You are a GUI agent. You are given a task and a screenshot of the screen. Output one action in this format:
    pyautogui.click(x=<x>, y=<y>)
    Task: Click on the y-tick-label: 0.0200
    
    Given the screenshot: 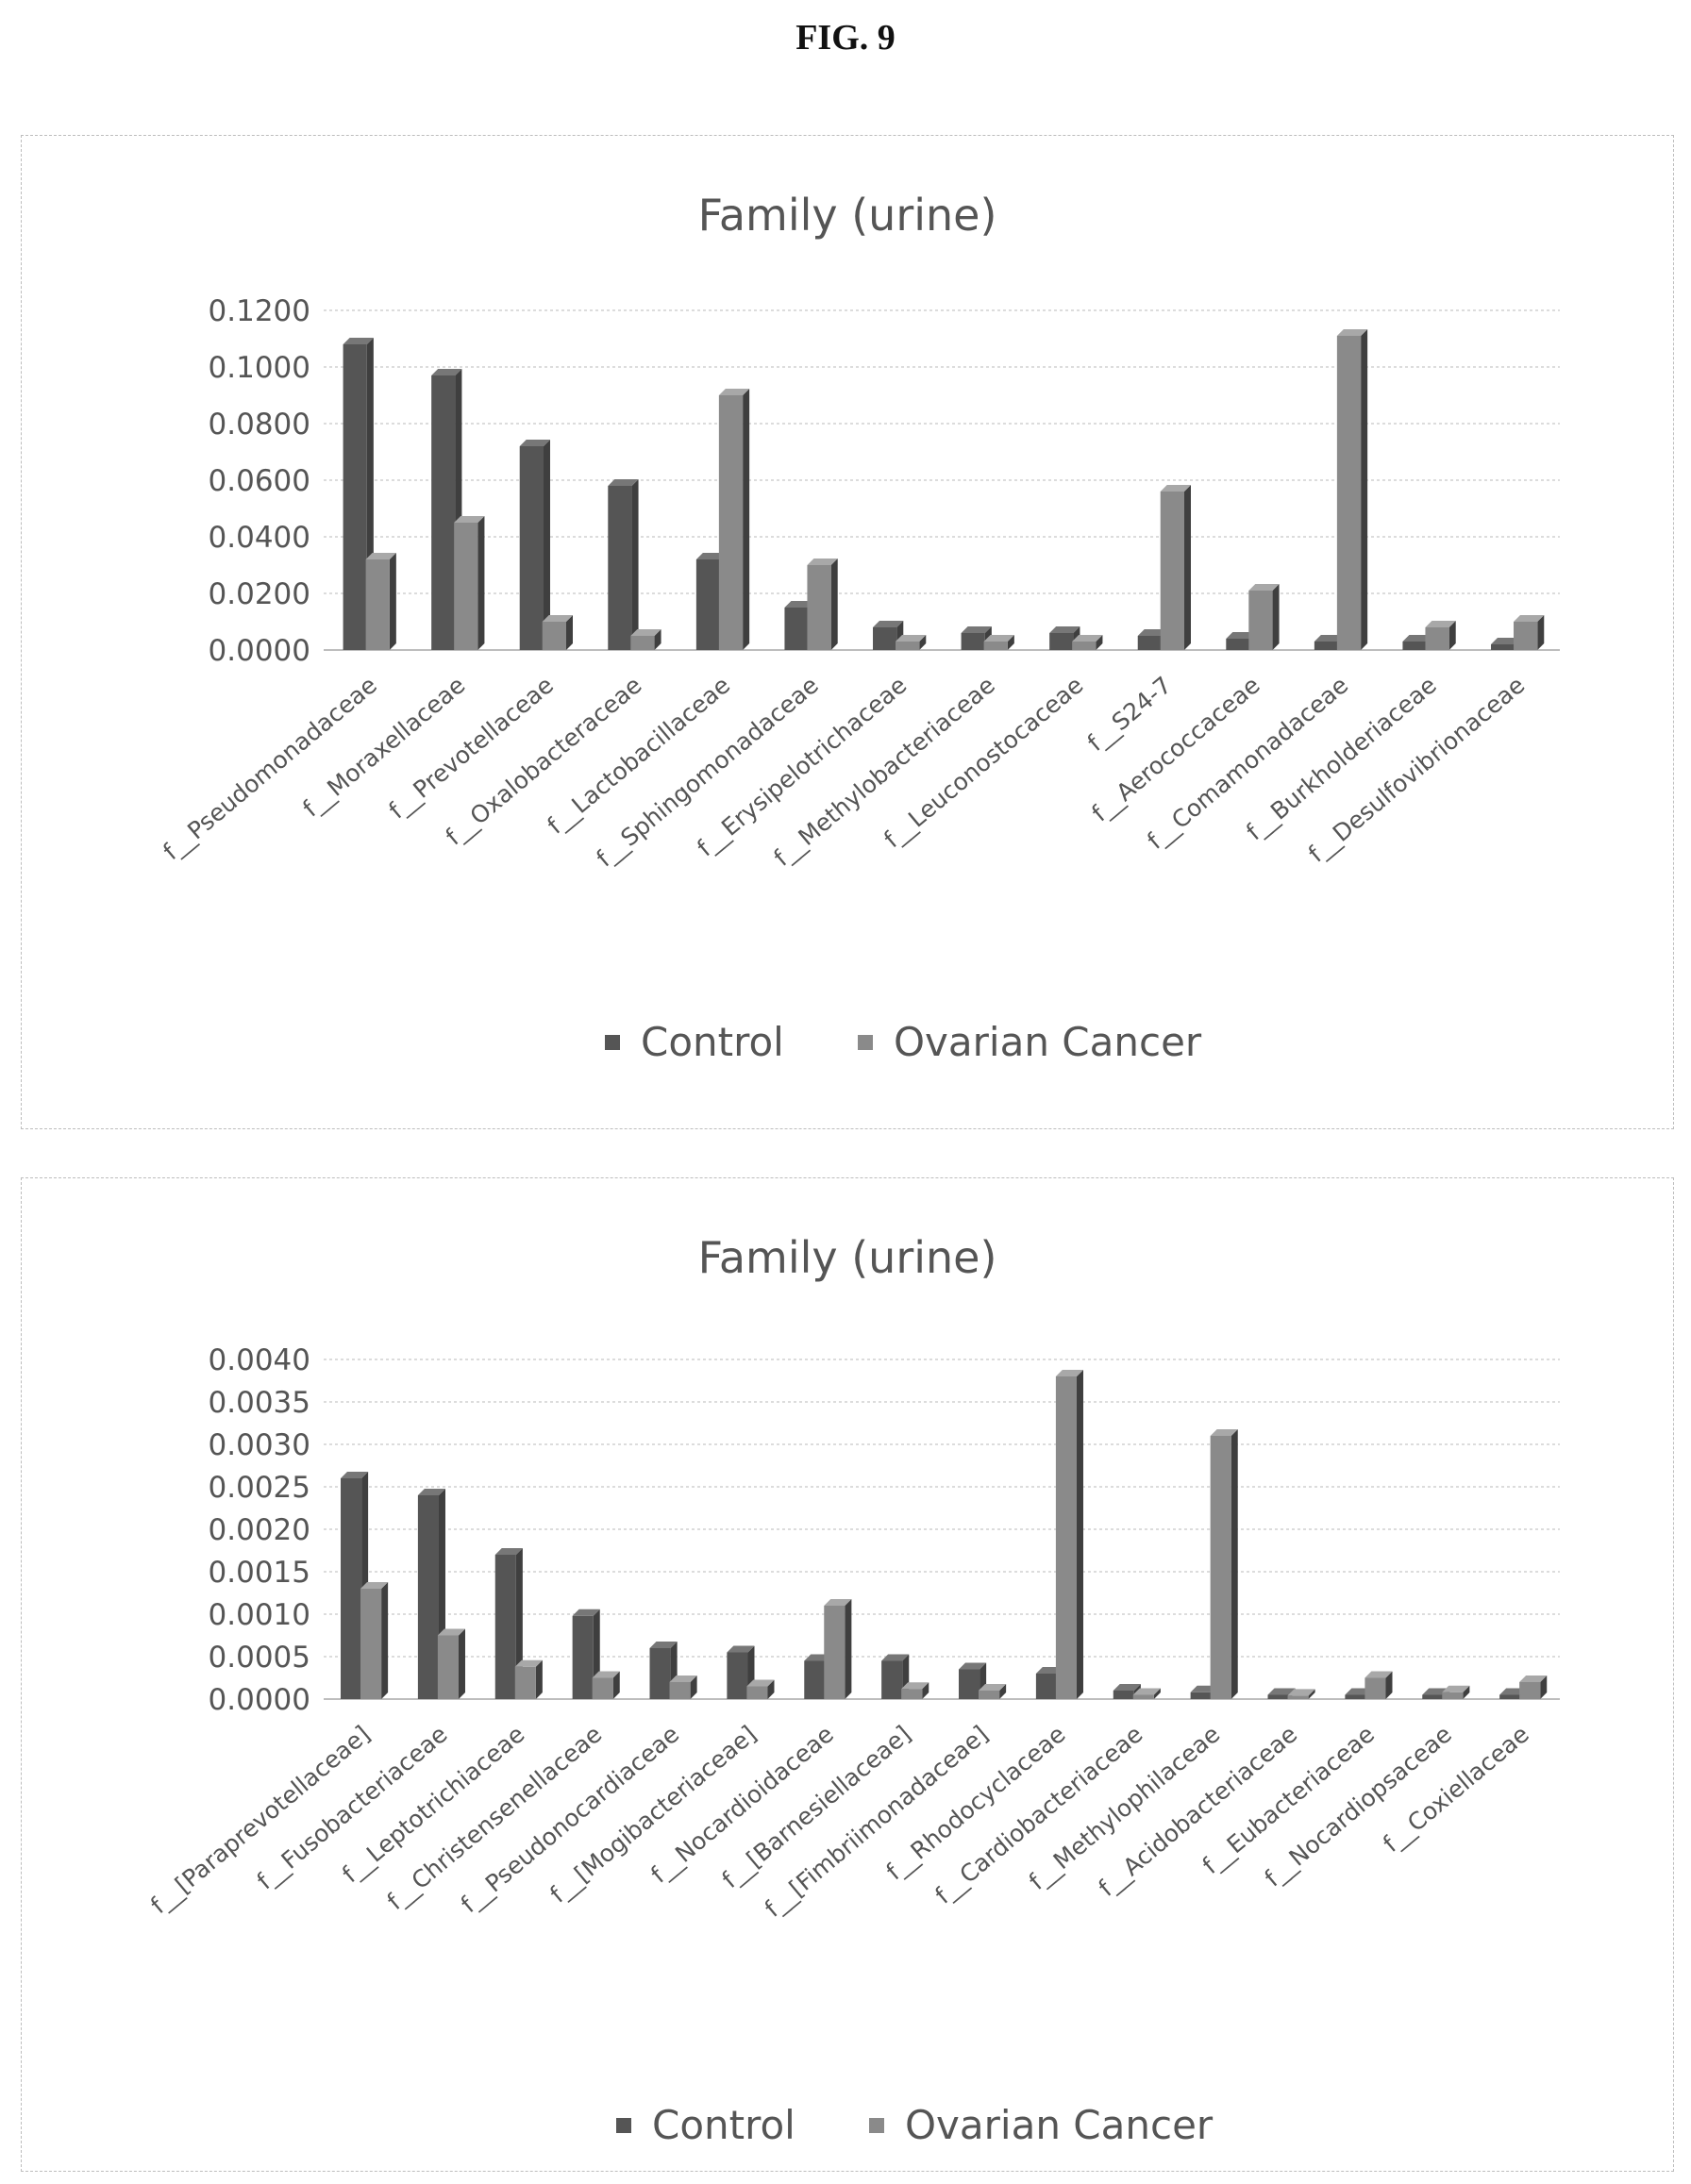 What is the action you would take?
    pyautogui.click(x=259, y=594)
    